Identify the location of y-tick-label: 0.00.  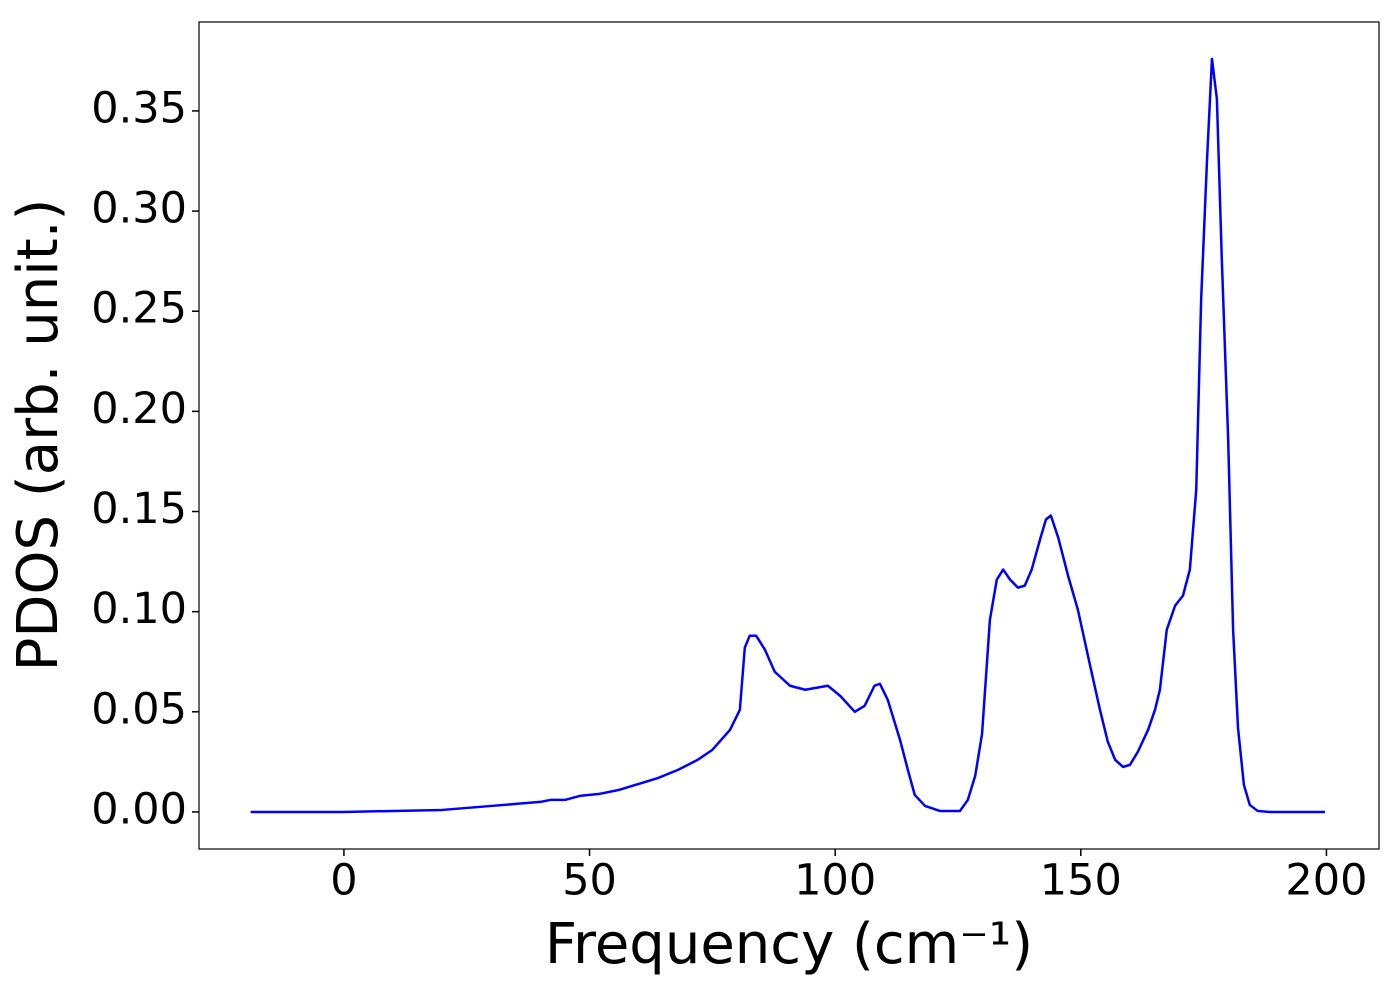
(139, 809).